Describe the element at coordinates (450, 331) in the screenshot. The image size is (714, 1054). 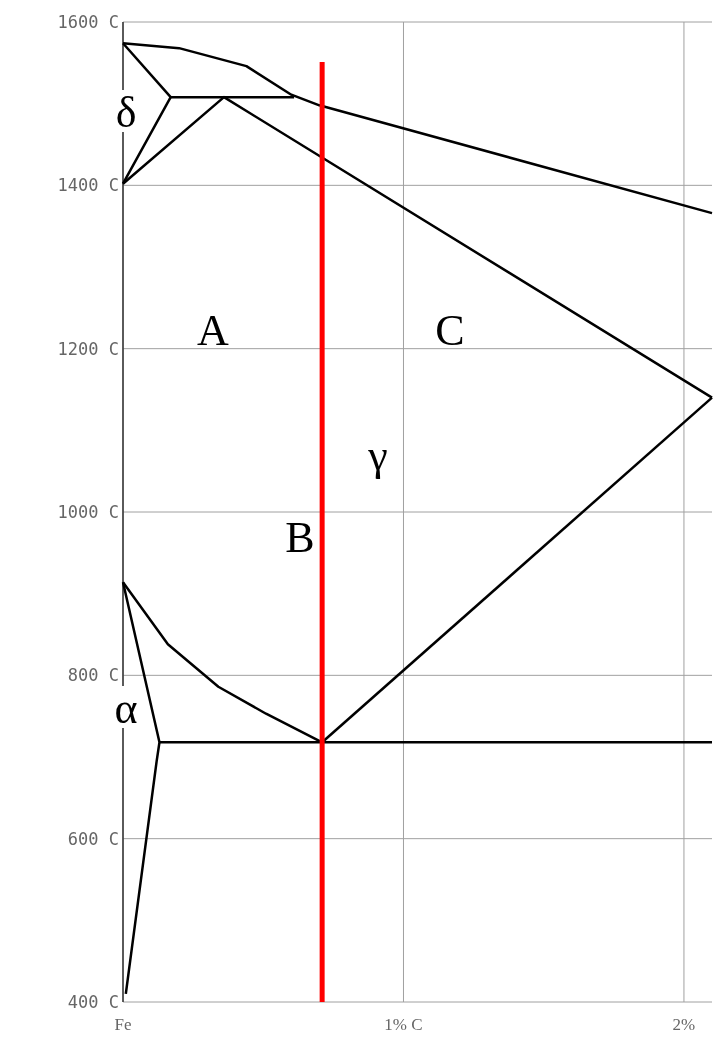
I see `annotation: C` at that location.